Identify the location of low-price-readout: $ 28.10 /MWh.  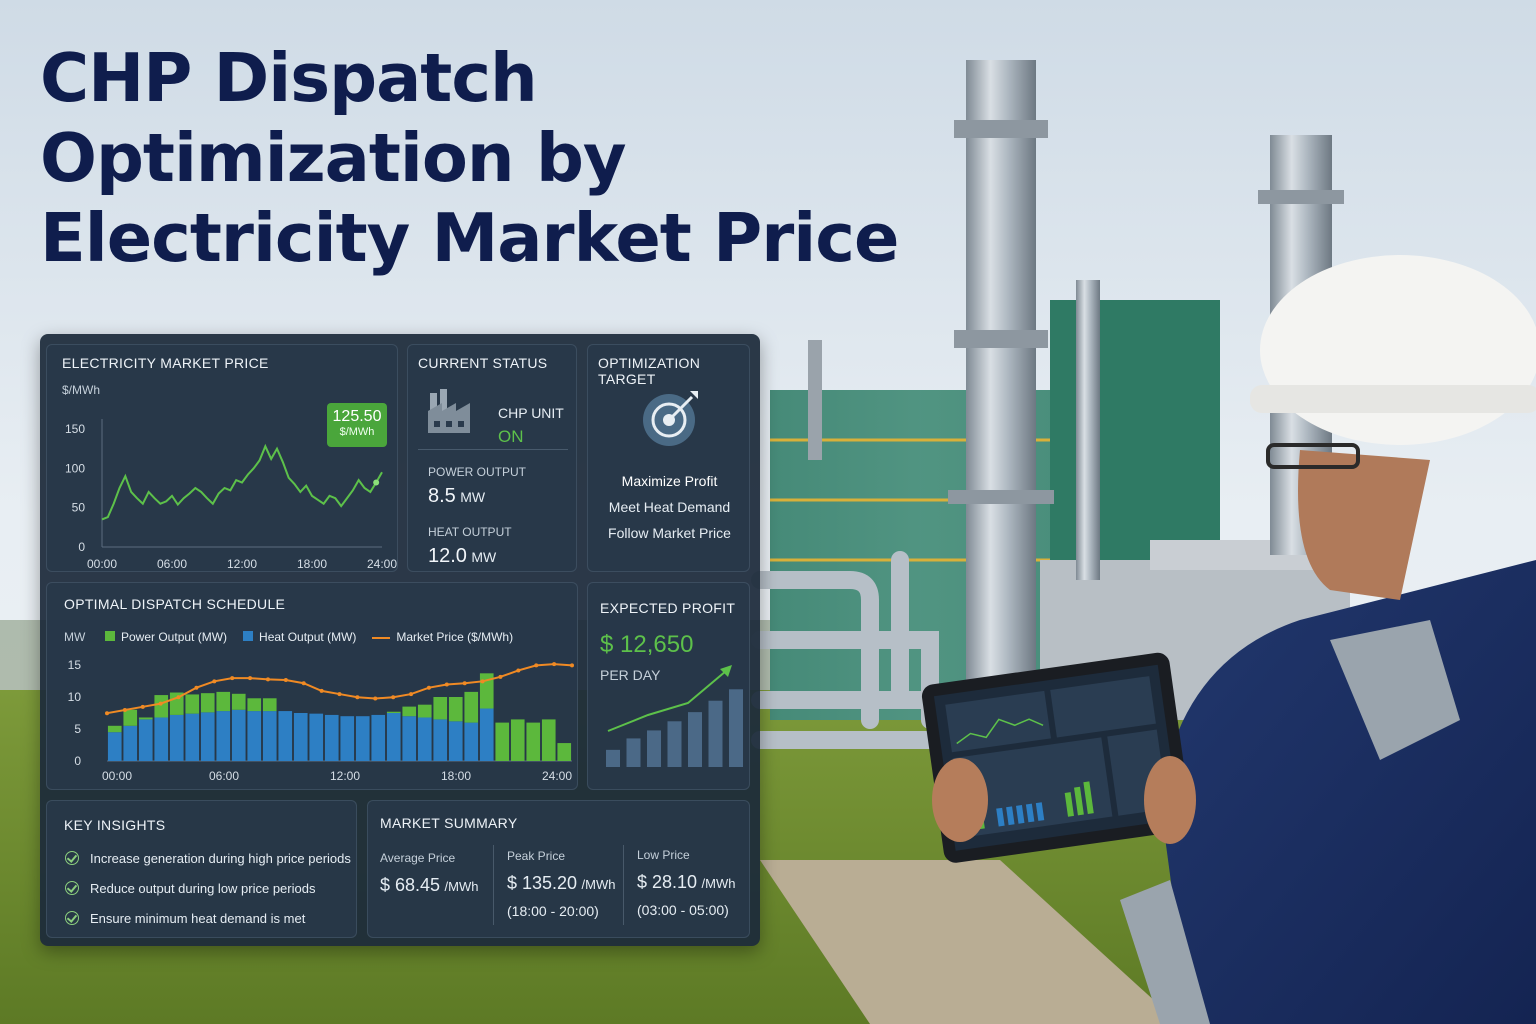
(686, 882).